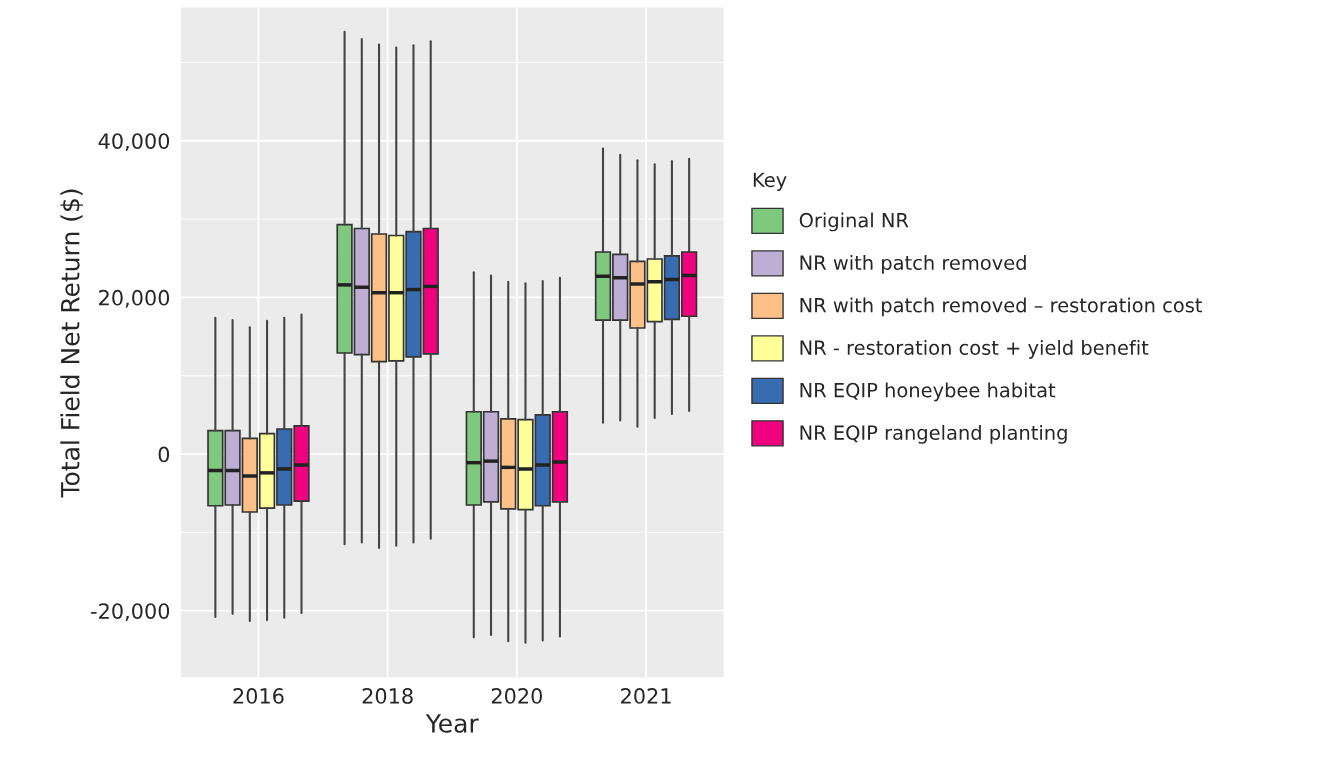  What do you see at coordinates (130, 612) in the screenshot?
I see `y-tick-label: -20,000` at bounding box center [130, 612].